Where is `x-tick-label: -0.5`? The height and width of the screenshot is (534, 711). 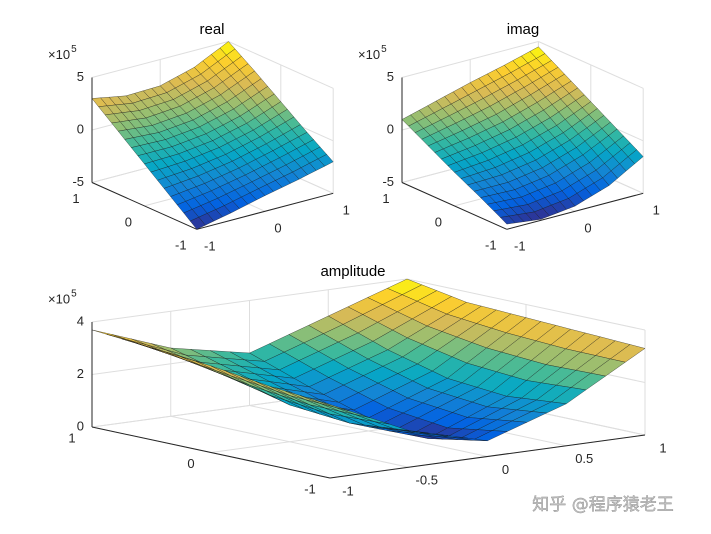
x-tick-label: -0.5 is located at coordinates (427, 480).